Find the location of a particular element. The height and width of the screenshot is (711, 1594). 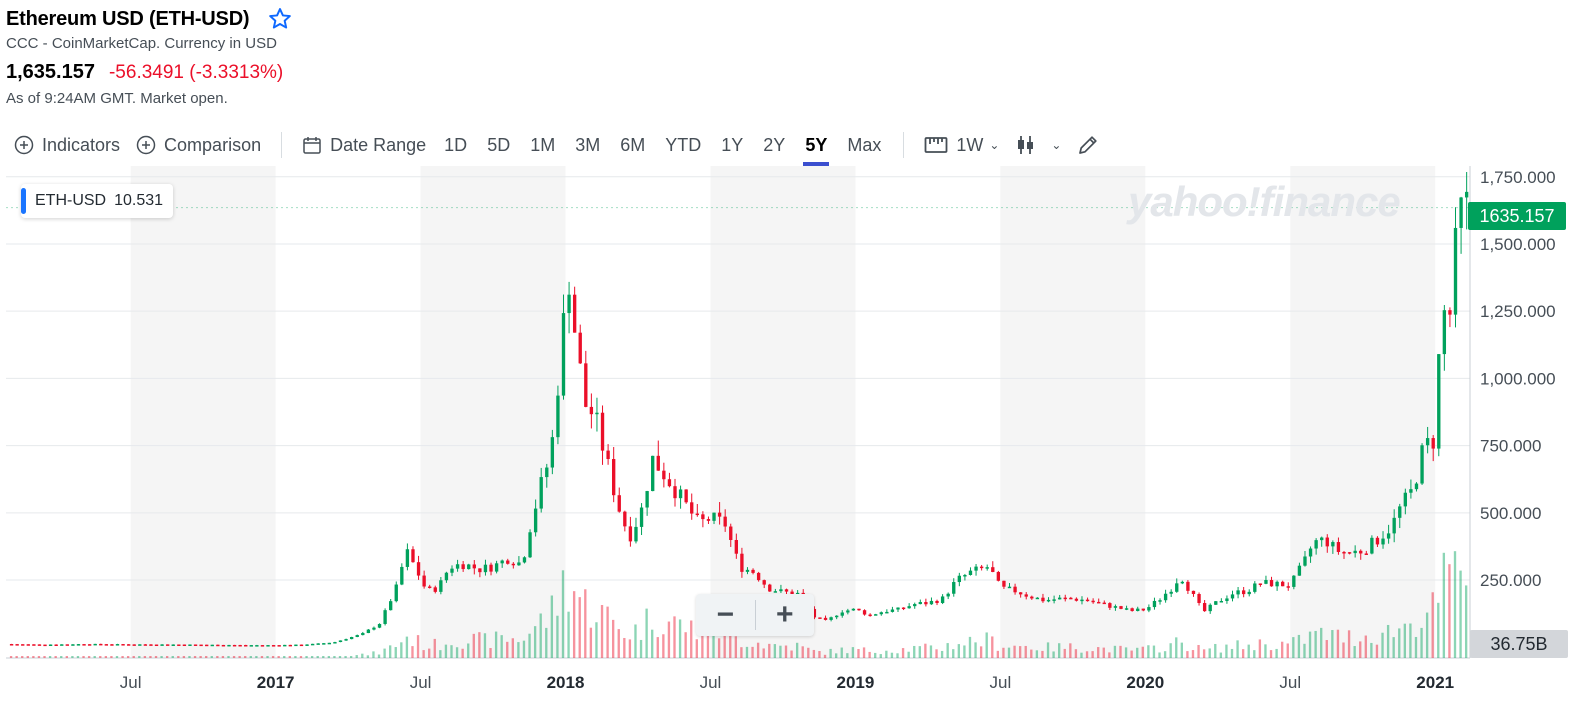

range-1m: 1M is located at coordinates (543, 144).